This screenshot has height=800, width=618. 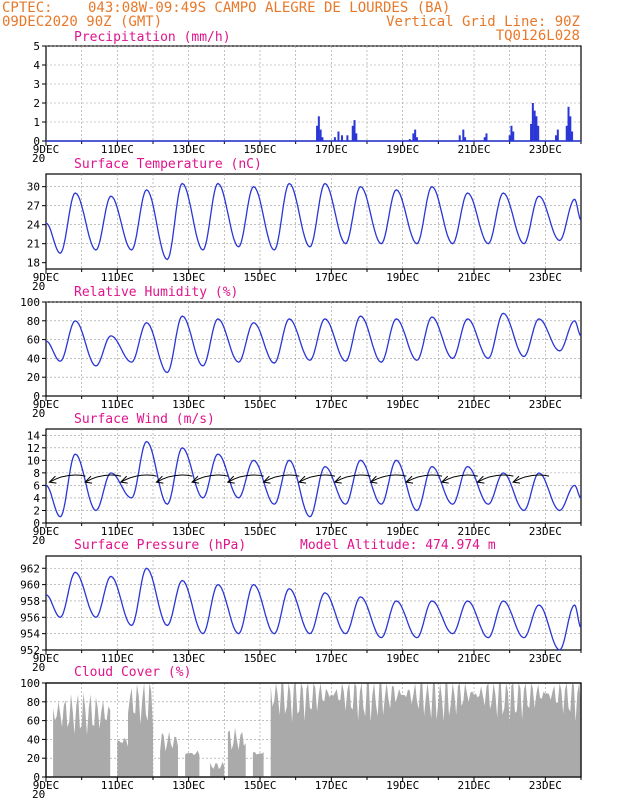 I want to click on y-tick-label: 24, so click(x=34, y=225).